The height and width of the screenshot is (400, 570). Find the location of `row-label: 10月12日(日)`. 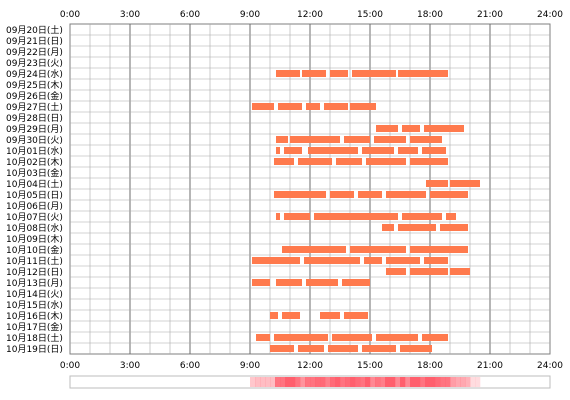

row-label: 10月12日(日) is located at coordinates (34, 272).